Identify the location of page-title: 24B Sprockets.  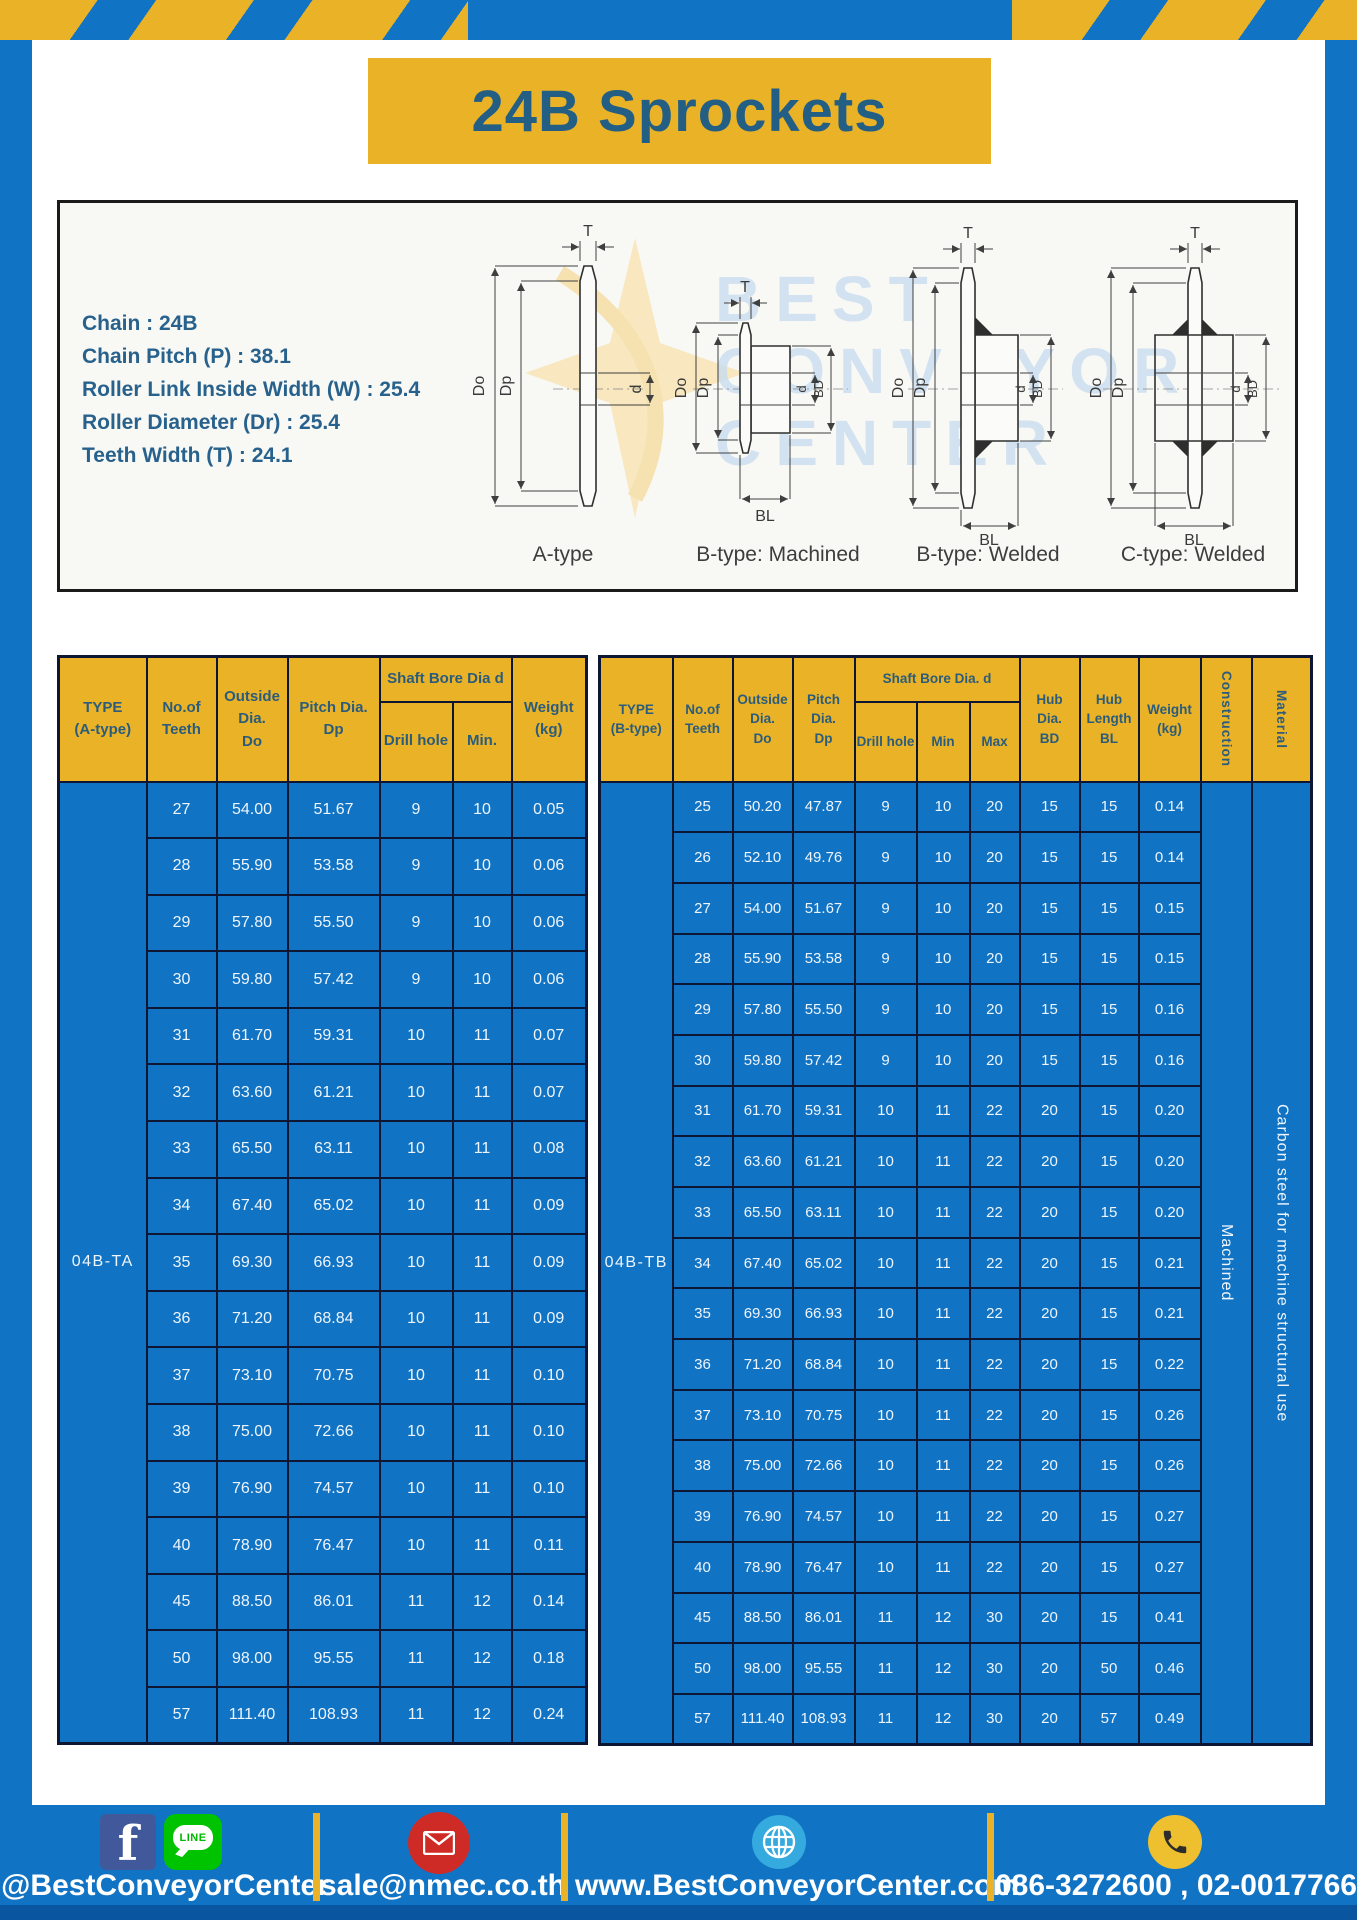
(679, 111).